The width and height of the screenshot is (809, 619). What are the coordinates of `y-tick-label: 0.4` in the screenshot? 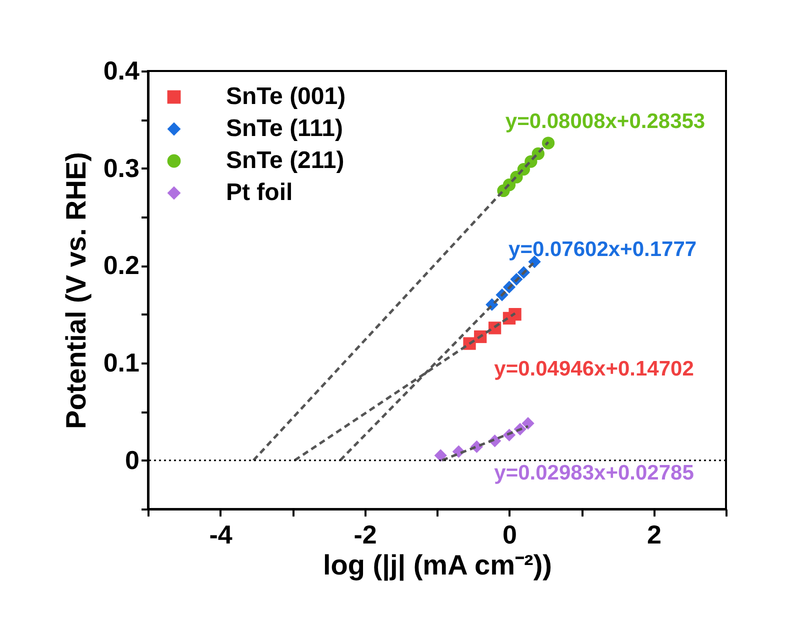 It's located at (121, 71).